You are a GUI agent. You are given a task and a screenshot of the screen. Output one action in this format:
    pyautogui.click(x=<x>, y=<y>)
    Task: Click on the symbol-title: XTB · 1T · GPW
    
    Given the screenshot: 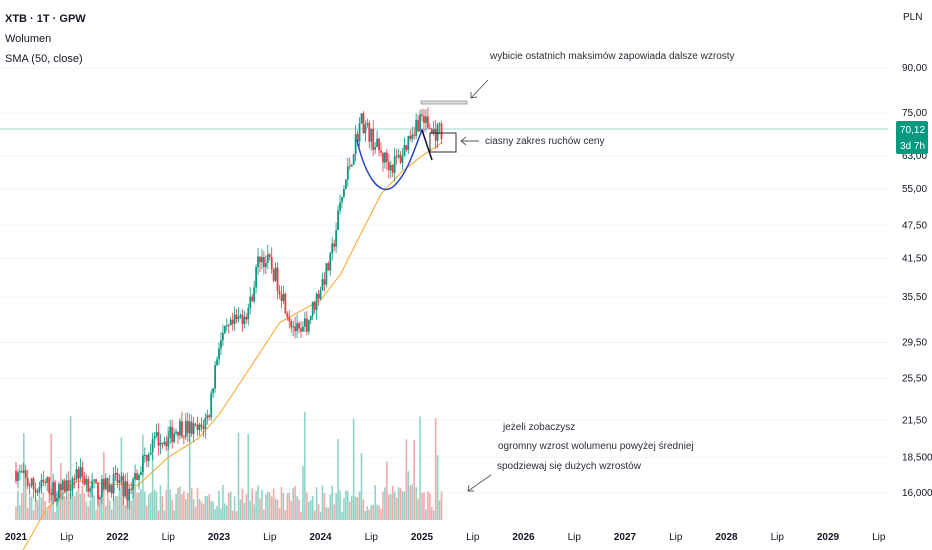 What is the action you would take?
    pyautogui.click(x=45, y=19)
    